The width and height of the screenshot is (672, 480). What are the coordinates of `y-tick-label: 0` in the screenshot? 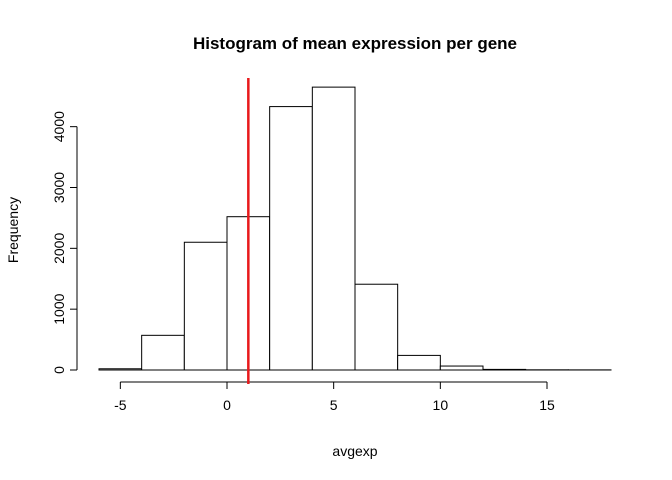 It's located at (59, 370).